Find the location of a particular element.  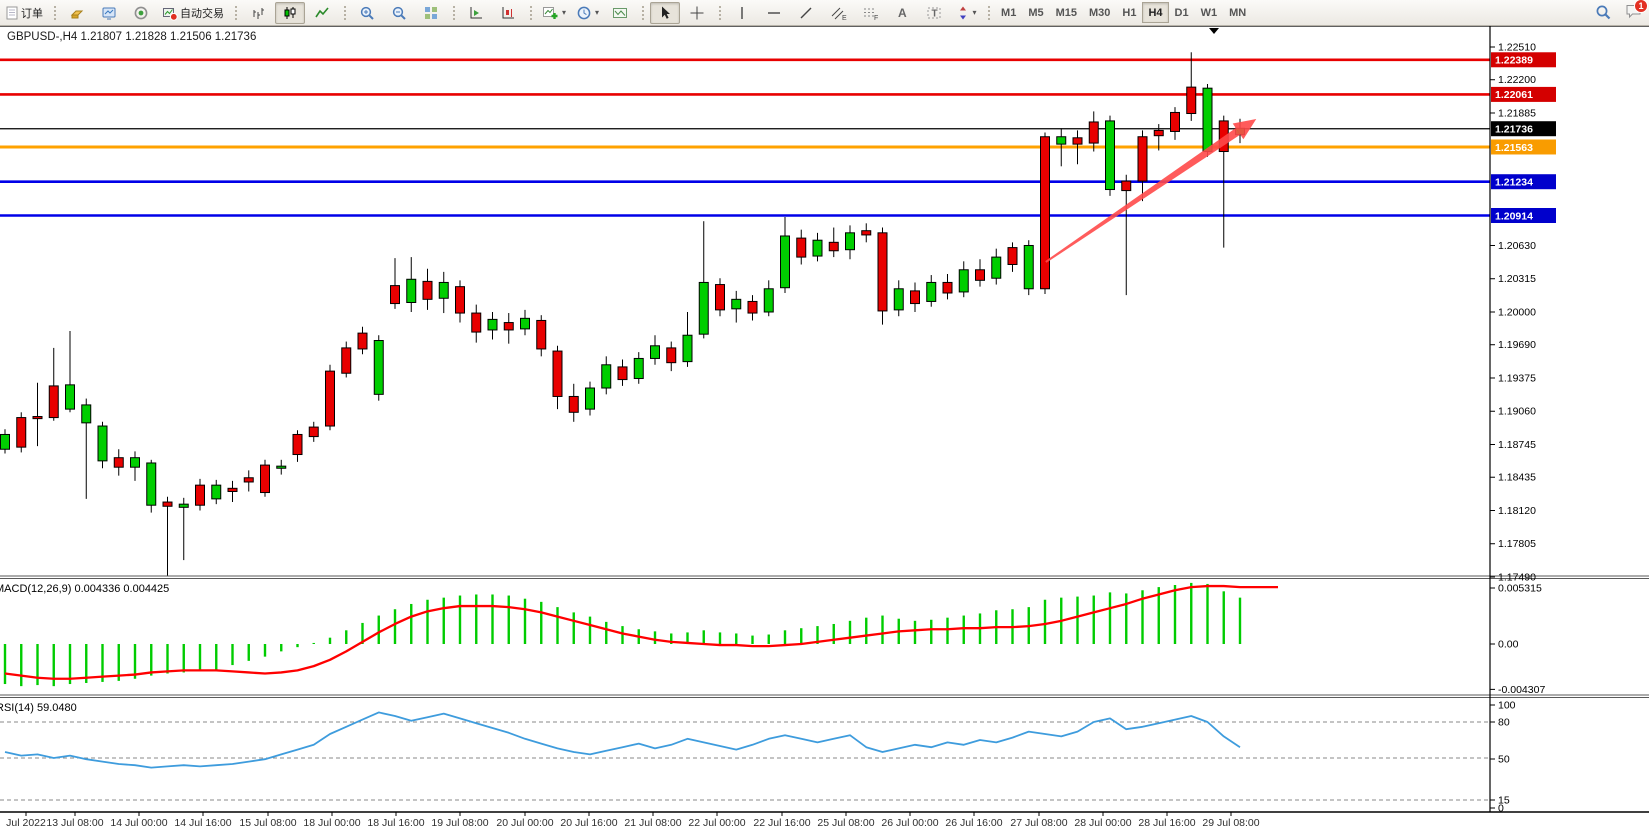

svg-text: 20 Jul 00:00 is located at coordinates (524, 823).